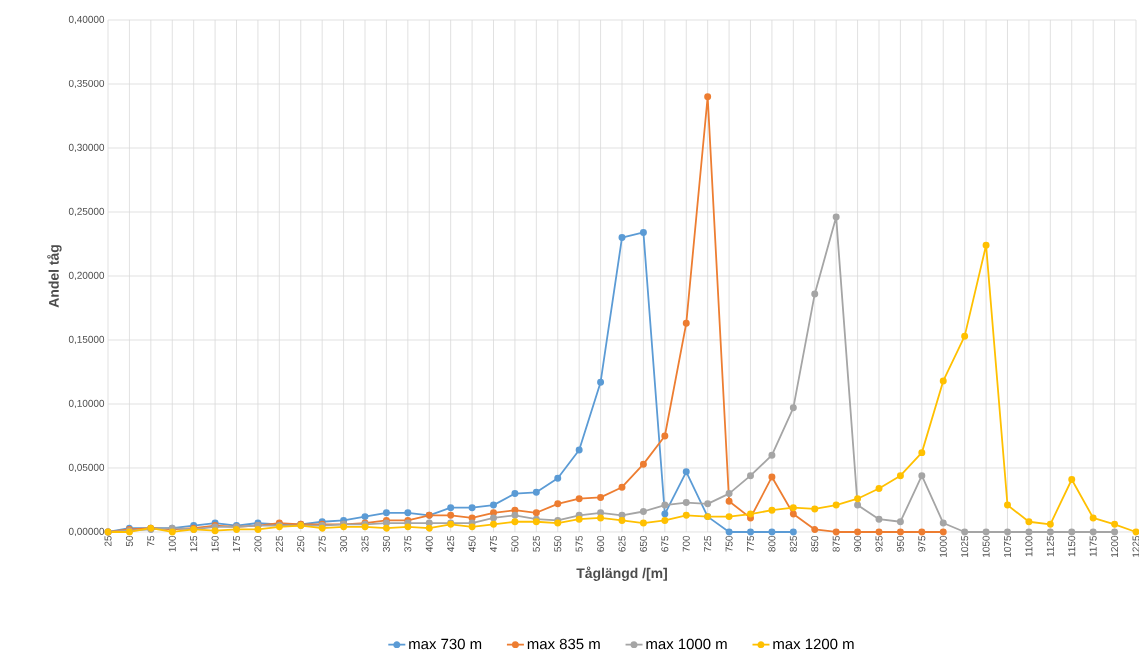 The image size is (1139, 667). What do you see at coordinates (563, 644) in the screenshot?
I see `legend-label: max 835 m` at bounding box center [563, 644].